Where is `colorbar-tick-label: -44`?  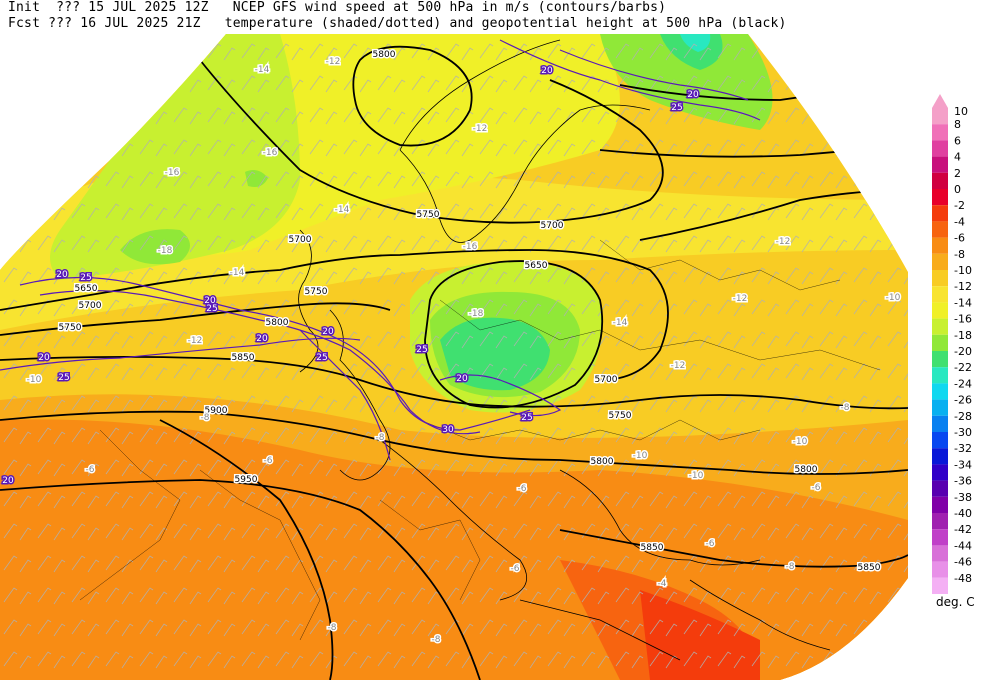
colorbar-tick-label: -44 is located at coordinates (963, 545).